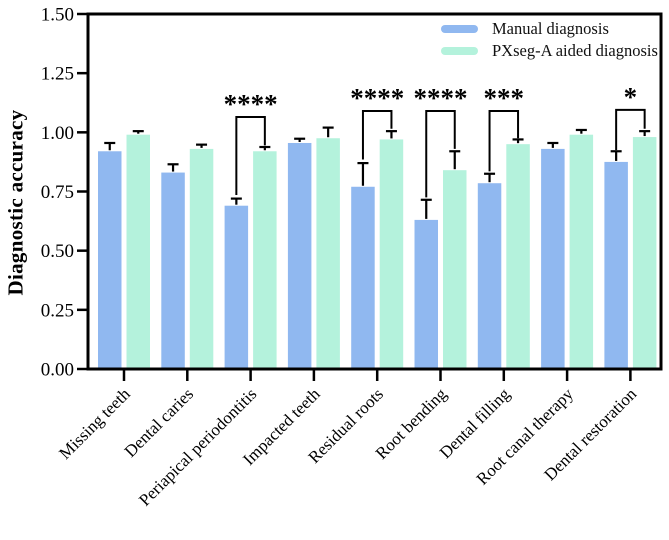  What do you see at coordinates (575, 50) in the screenshot?
I see `legend-label-aided: PXseg-A aided diagnosis` at bounding box center [575, 50].